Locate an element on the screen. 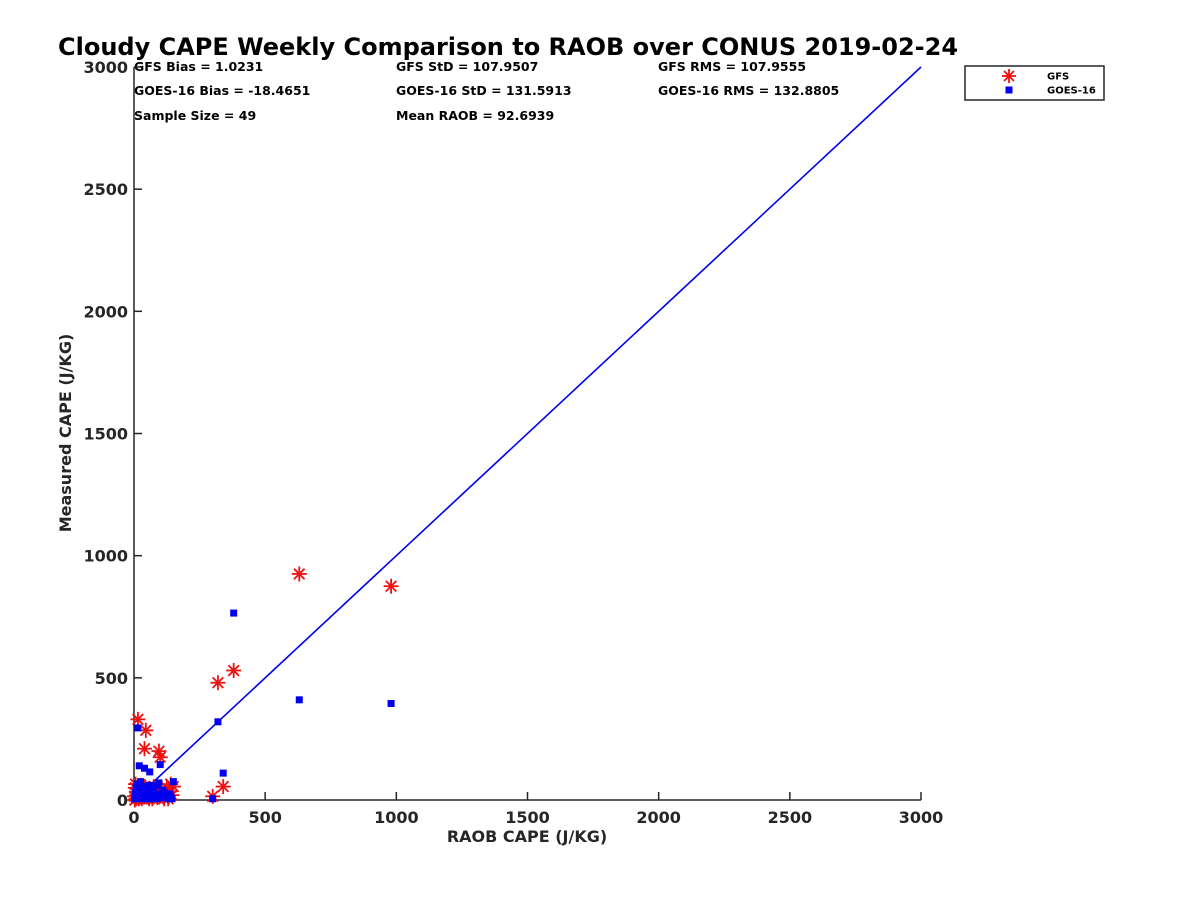  y-tick-label: 1500 is located at coordinates (105, 434).